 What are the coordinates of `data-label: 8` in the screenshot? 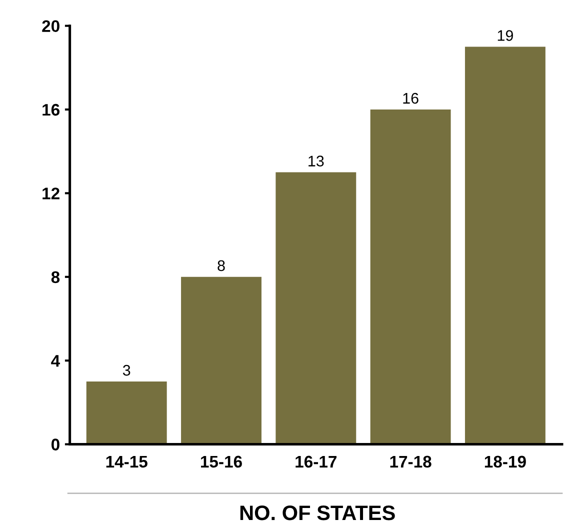 It's located at (221, 266).